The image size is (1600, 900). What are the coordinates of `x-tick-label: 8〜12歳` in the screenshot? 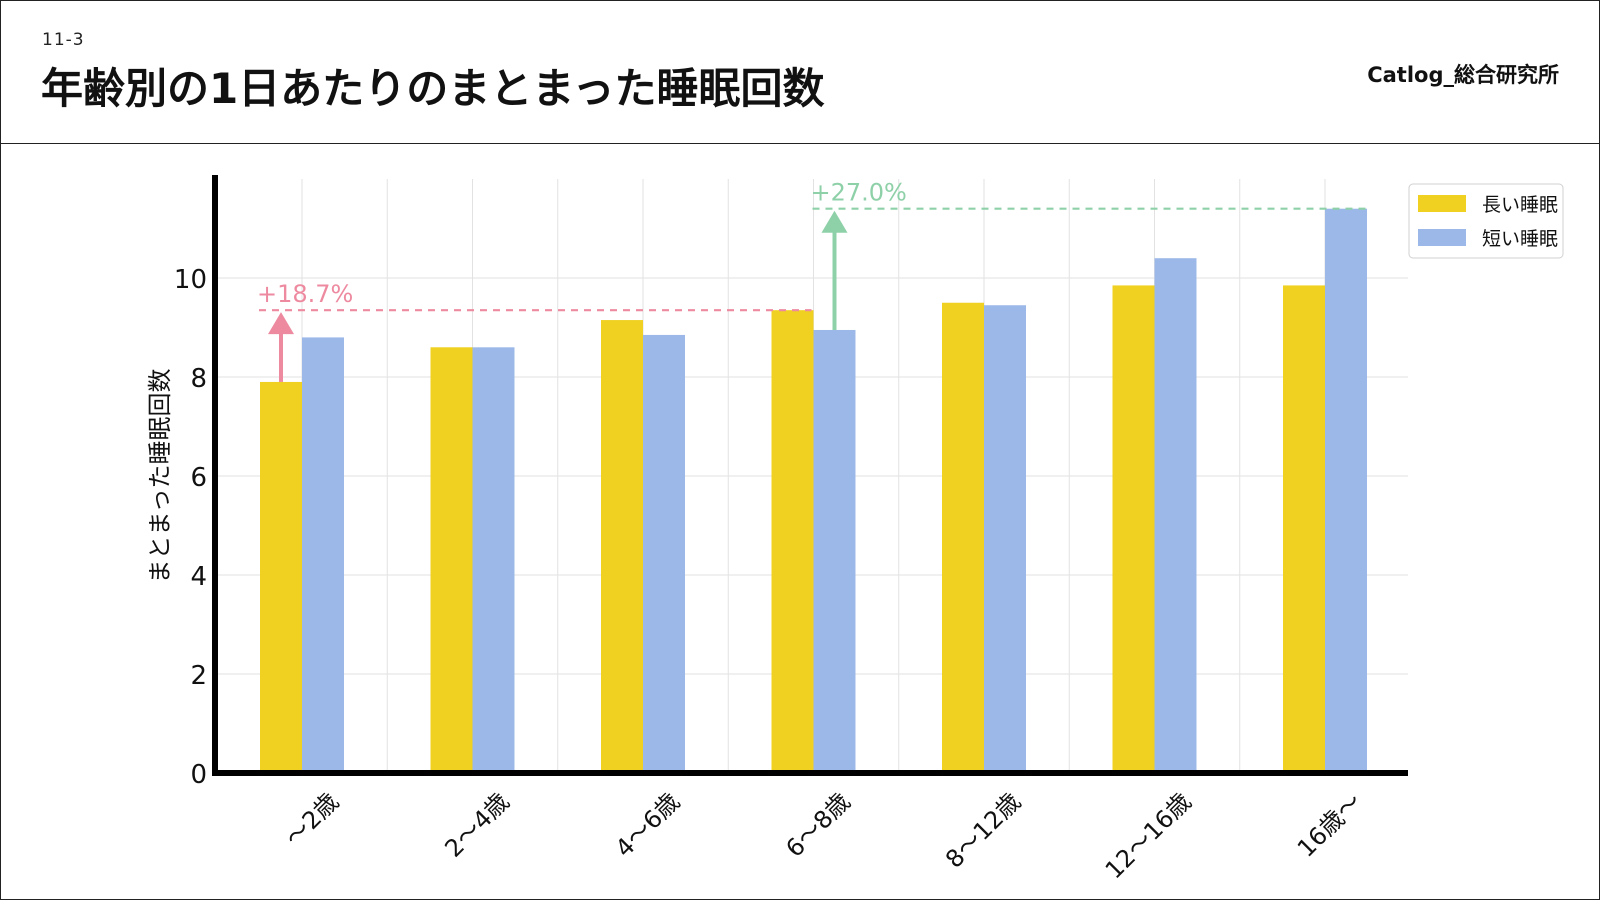 It's located at (983, 830).